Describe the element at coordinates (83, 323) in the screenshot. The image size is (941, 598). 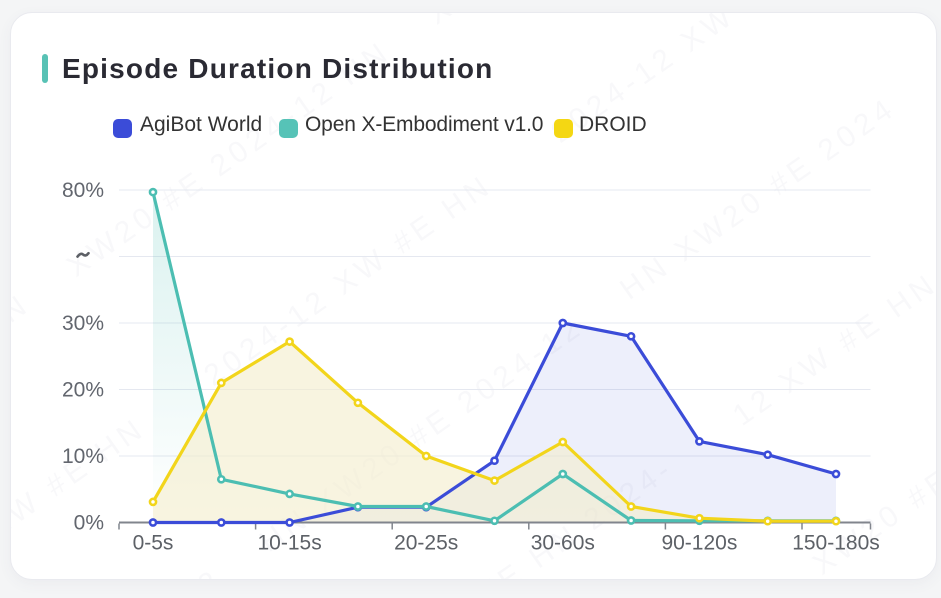
I see `svg-text: 30%` at that location.